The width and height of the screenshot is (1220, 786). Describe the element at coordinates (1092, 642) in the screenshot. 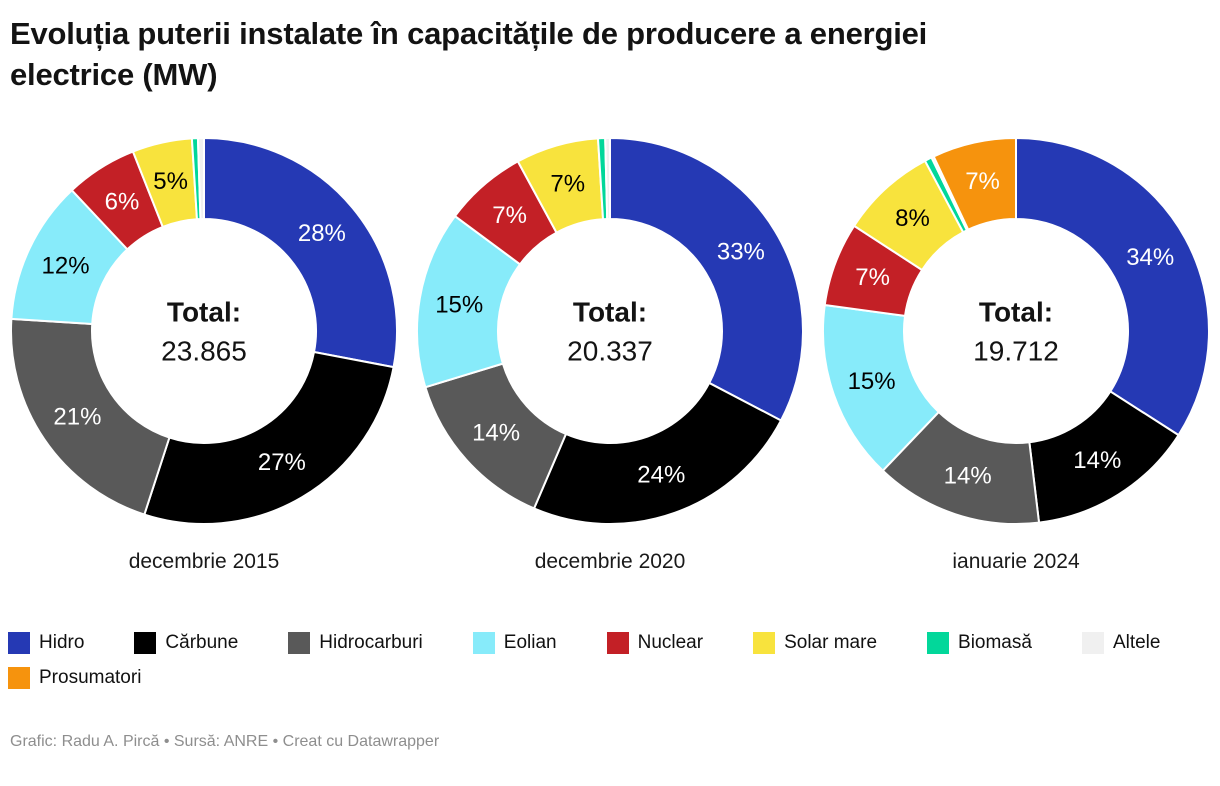

I see `legend-swatch-altele` at that location.